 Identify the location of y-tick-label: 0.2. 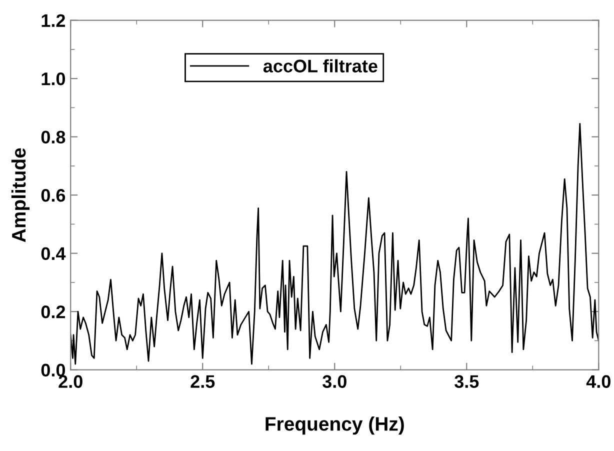
(53, 312).